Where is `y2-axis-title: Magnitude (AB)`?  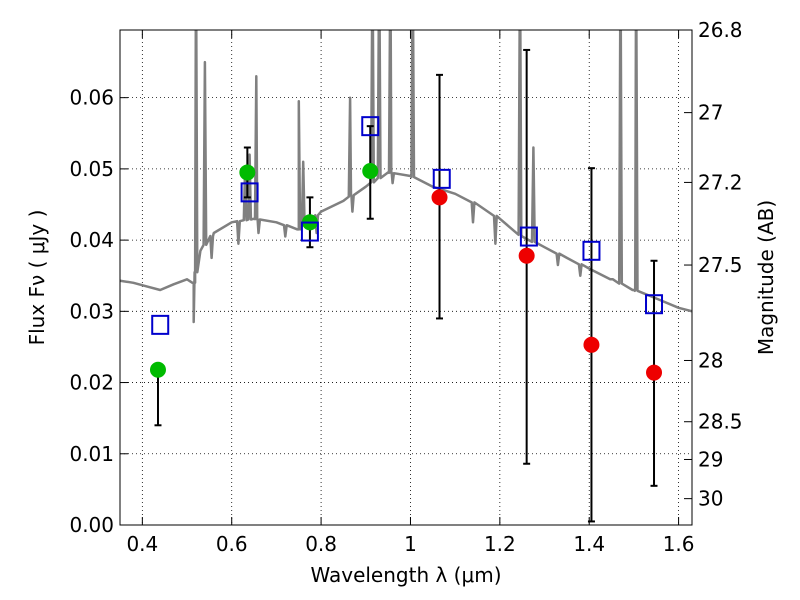
y2-axis-title: Magnitude (AB) is located at coordinates (766, 277).